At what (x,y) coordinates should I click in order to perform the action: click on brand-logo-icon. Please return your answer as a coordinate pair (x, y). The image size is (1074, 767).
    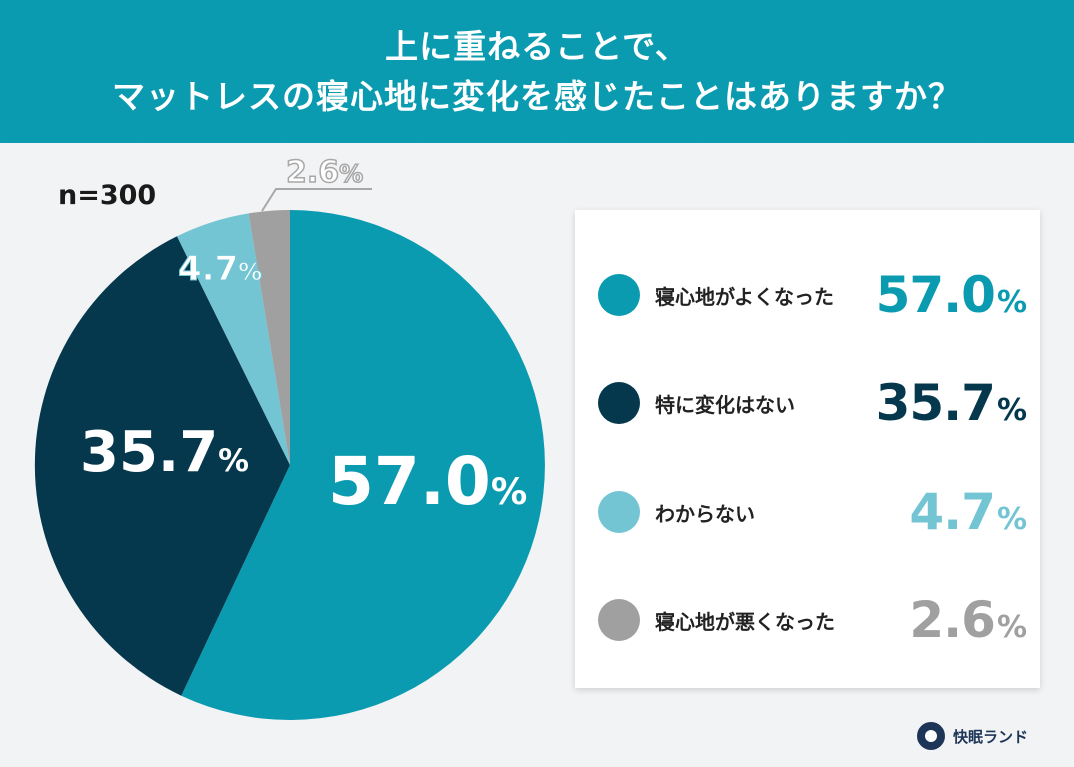
    Looking at the image, I should click on (931, 736).